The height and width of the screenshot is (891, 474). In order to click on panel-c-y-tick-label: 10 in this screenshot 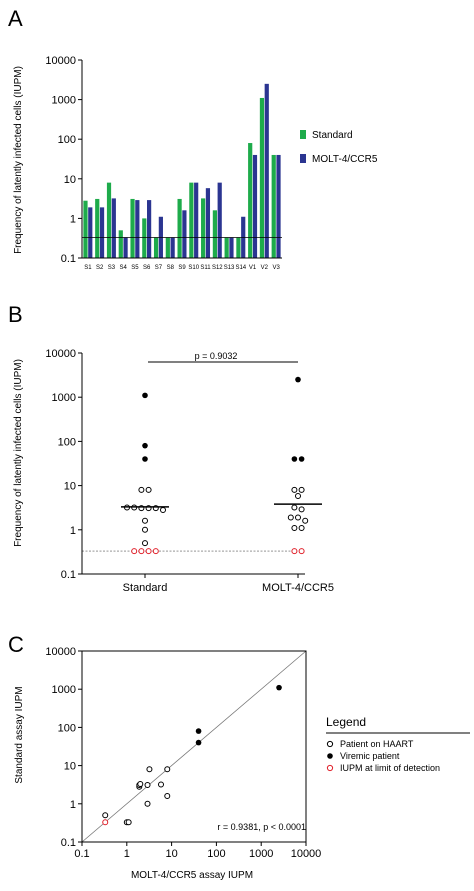, I will do `click(70, 767)`.